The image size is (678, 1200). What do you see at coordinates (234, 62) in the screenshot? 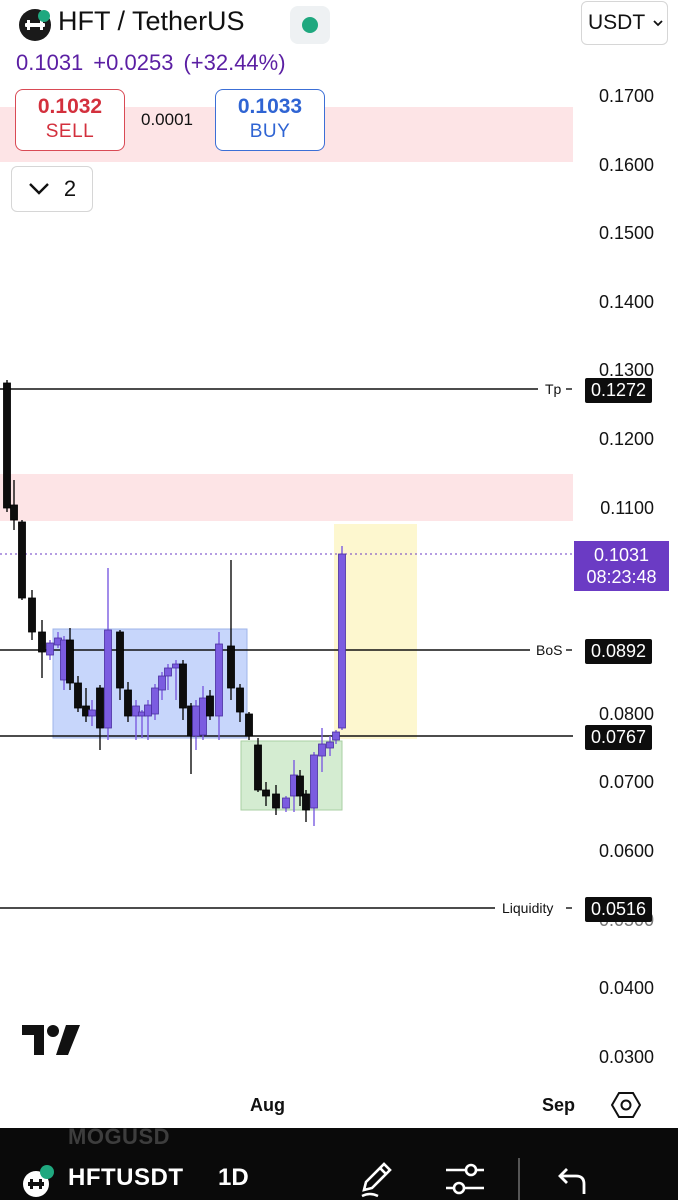
I see `price-change-pct: (+32.44%)` at bounding box center [234, 62].